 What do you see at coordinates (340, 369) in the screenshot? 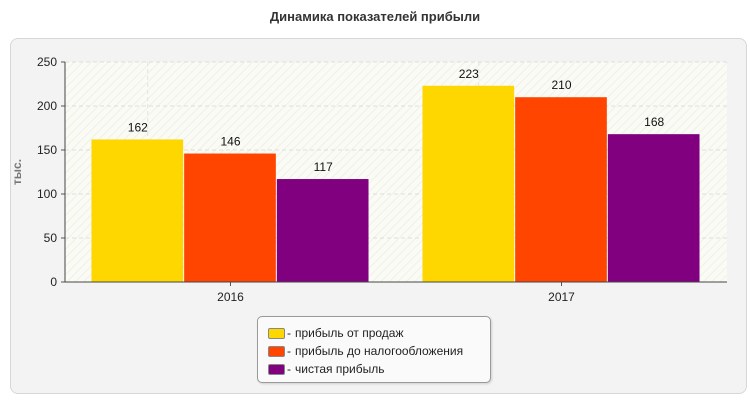
I see `legend-label-net-profit: чистая прибыль` at bounding box center [340, 369].